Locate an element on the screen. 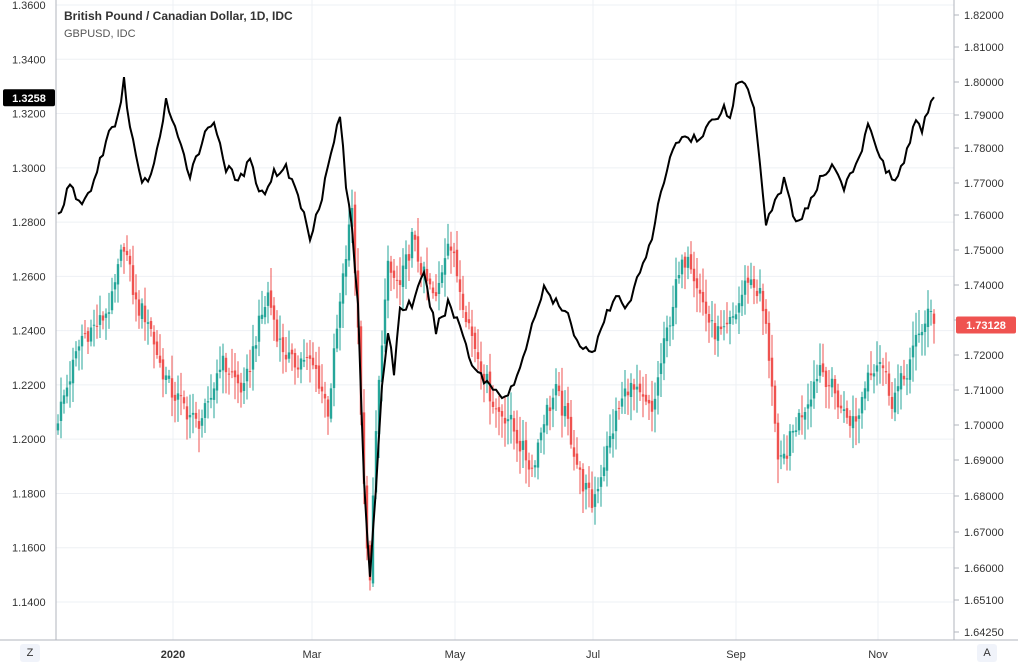 The height and width of the screenshot is (667, 1018). left-price-badge-text: 1.3258 is located at coordinates (29, 99).